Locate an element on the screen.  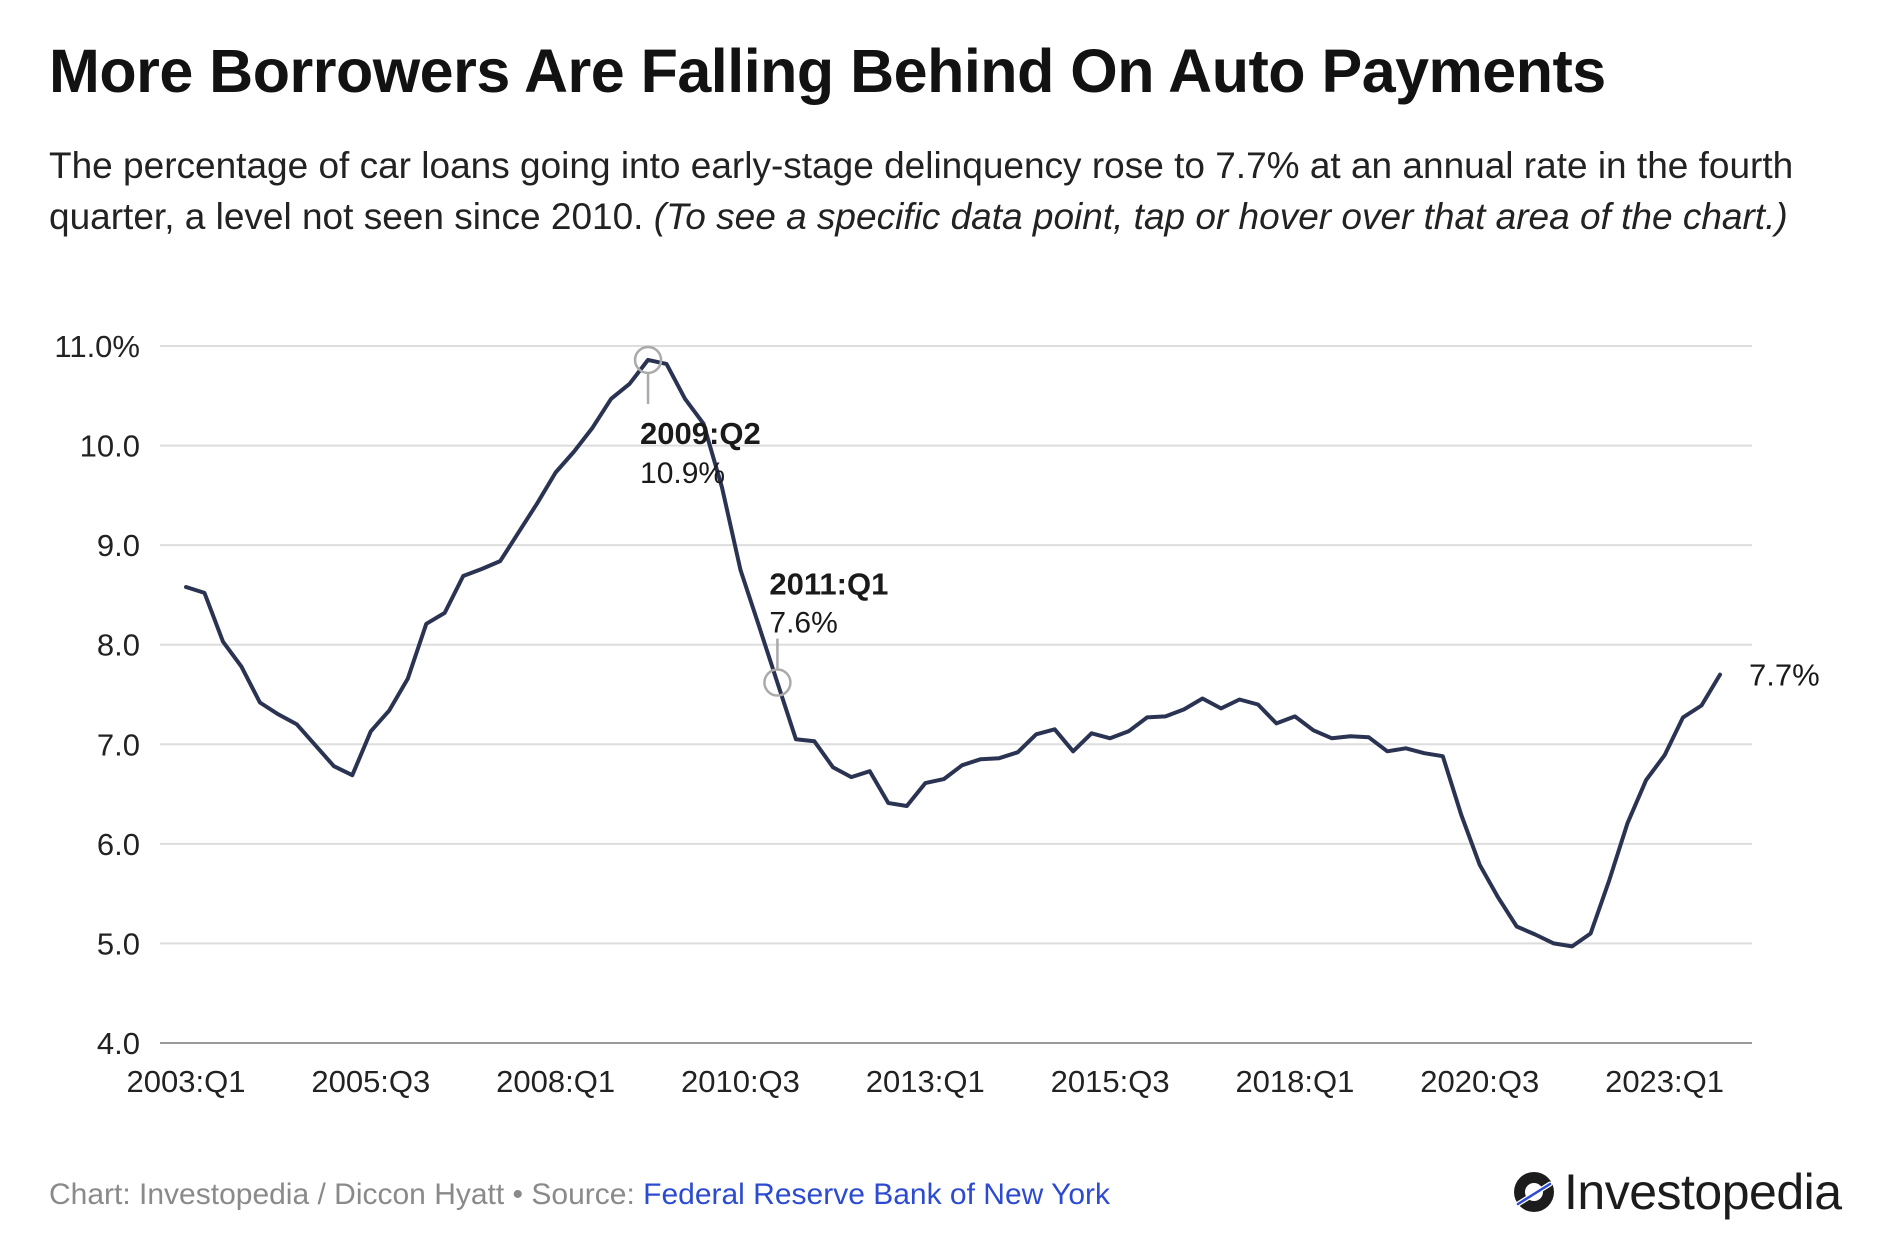
x-tick-label: 2013:Q1 is located at coordinates (925, 1081).